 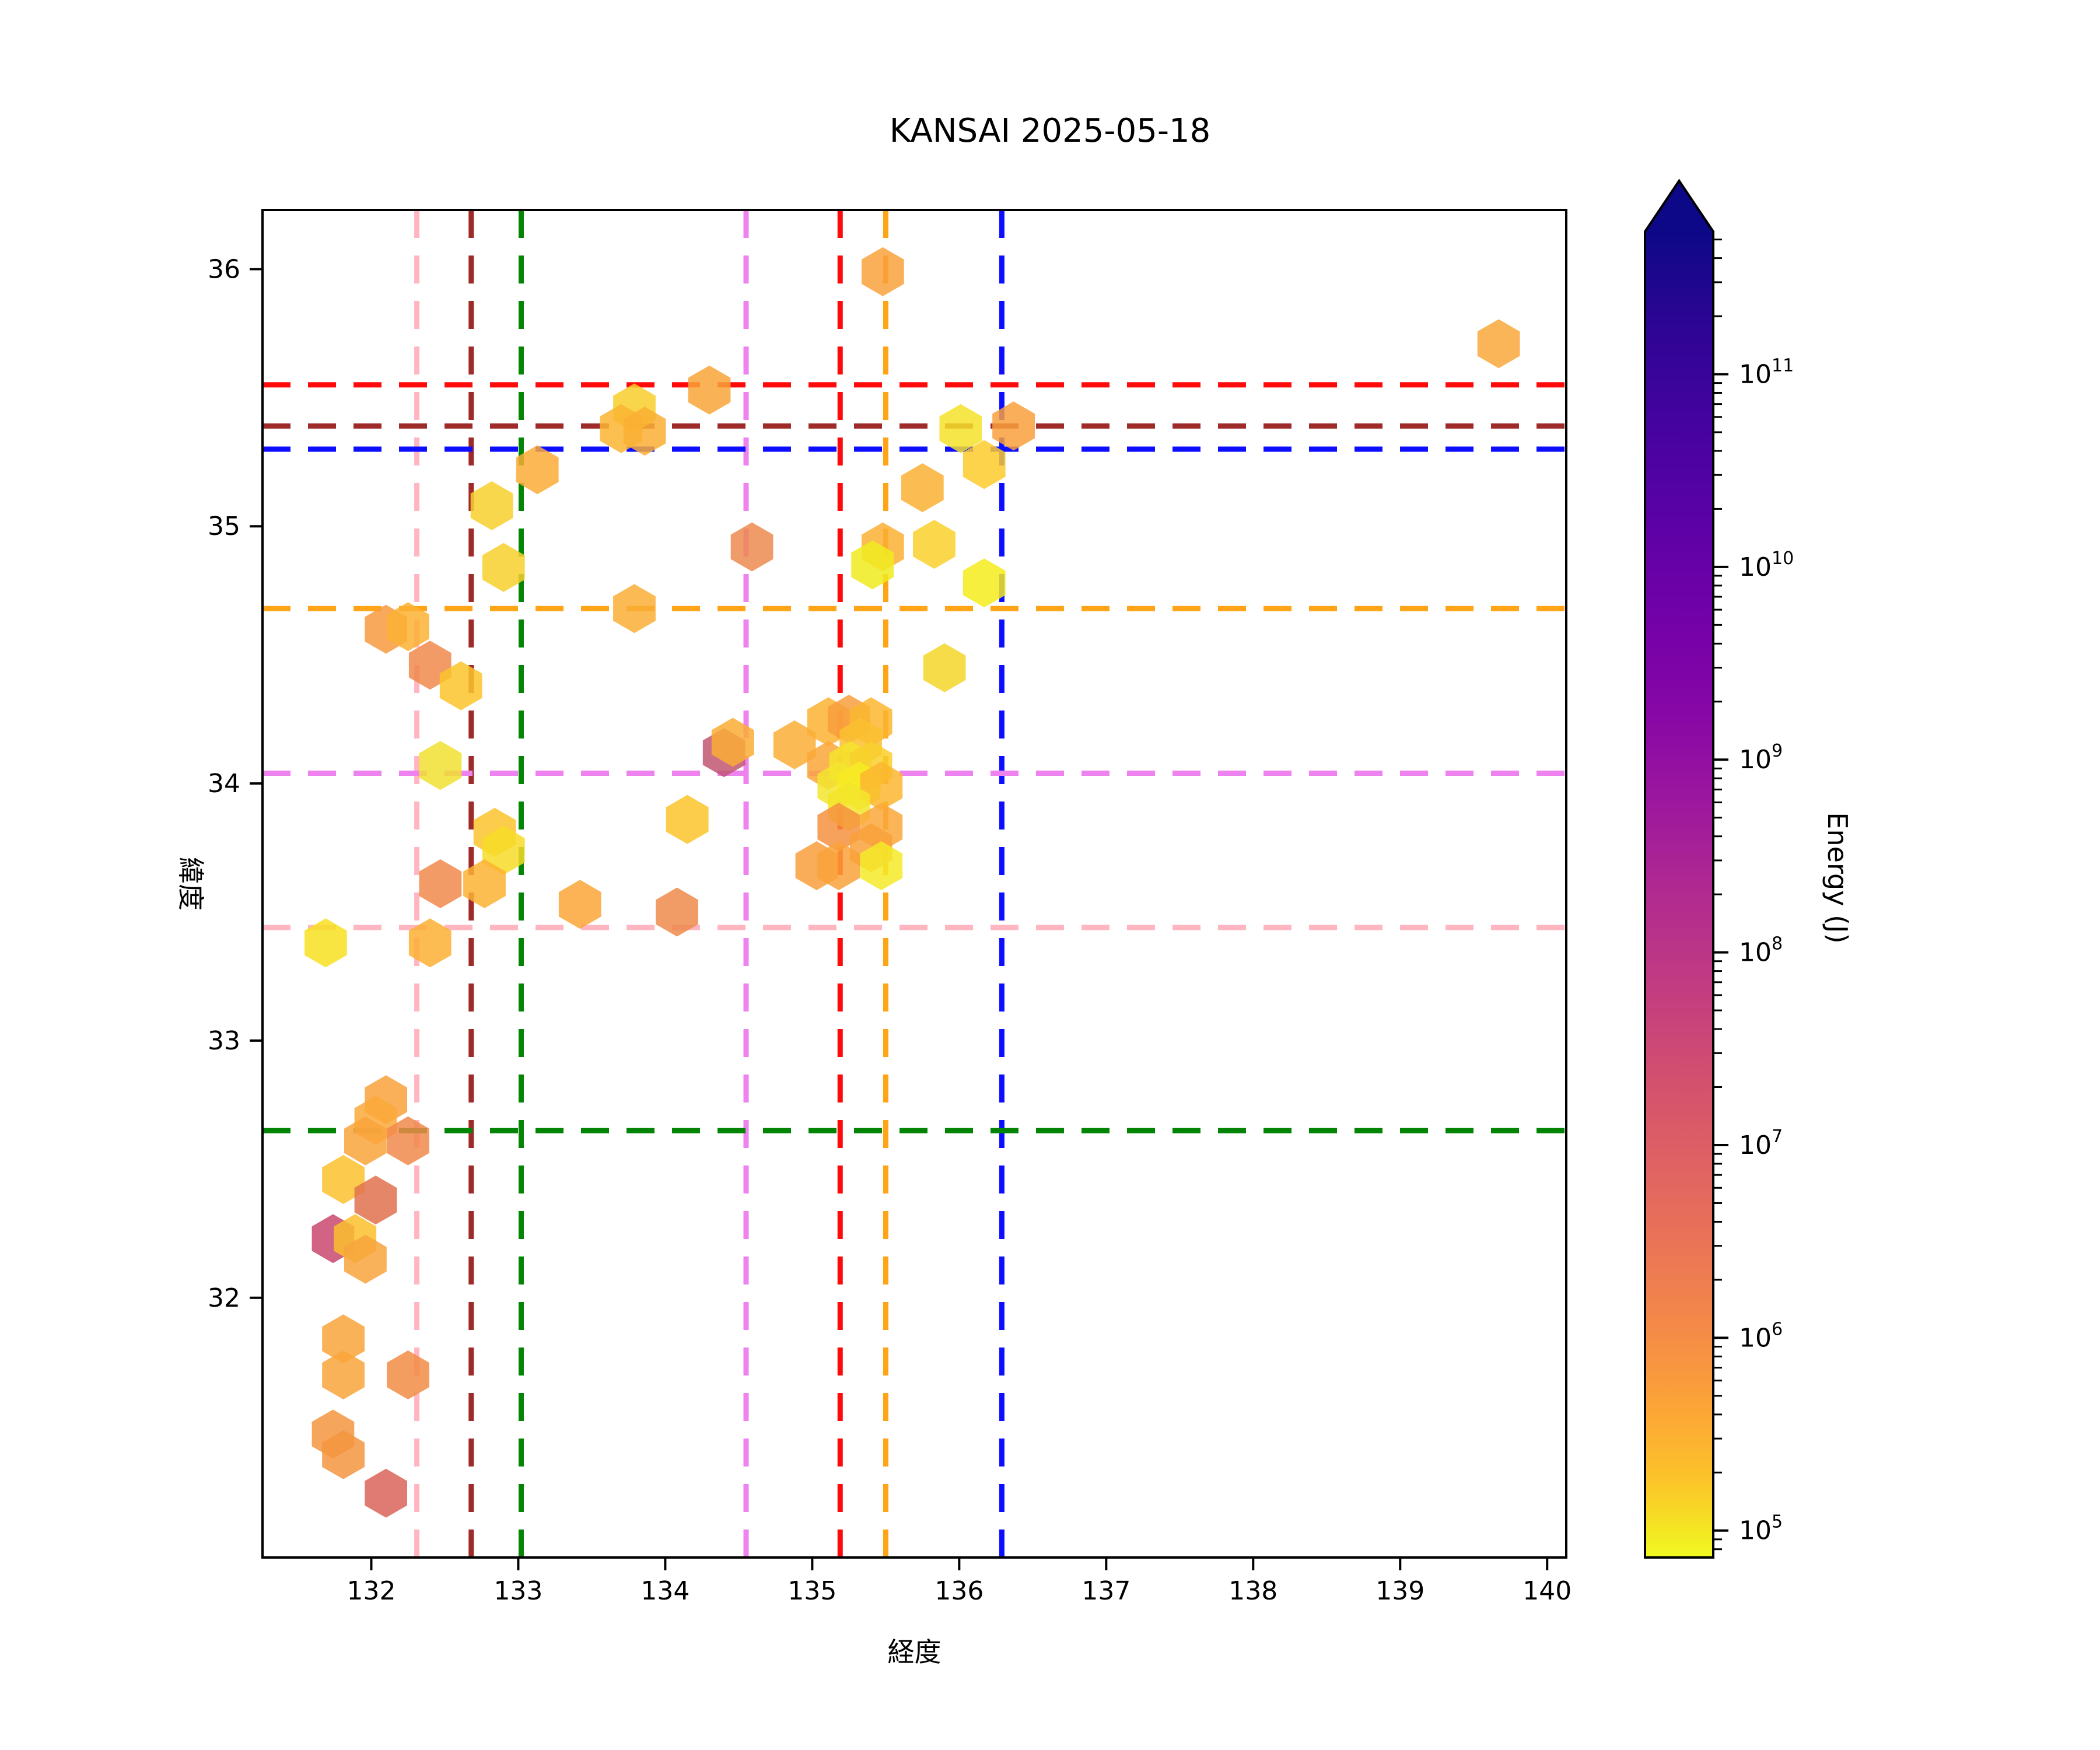 What do you see at coordinates (224, 1298) in the screenshot?
I see `y-tick-label: 32` at bounding box center [224, 1298].